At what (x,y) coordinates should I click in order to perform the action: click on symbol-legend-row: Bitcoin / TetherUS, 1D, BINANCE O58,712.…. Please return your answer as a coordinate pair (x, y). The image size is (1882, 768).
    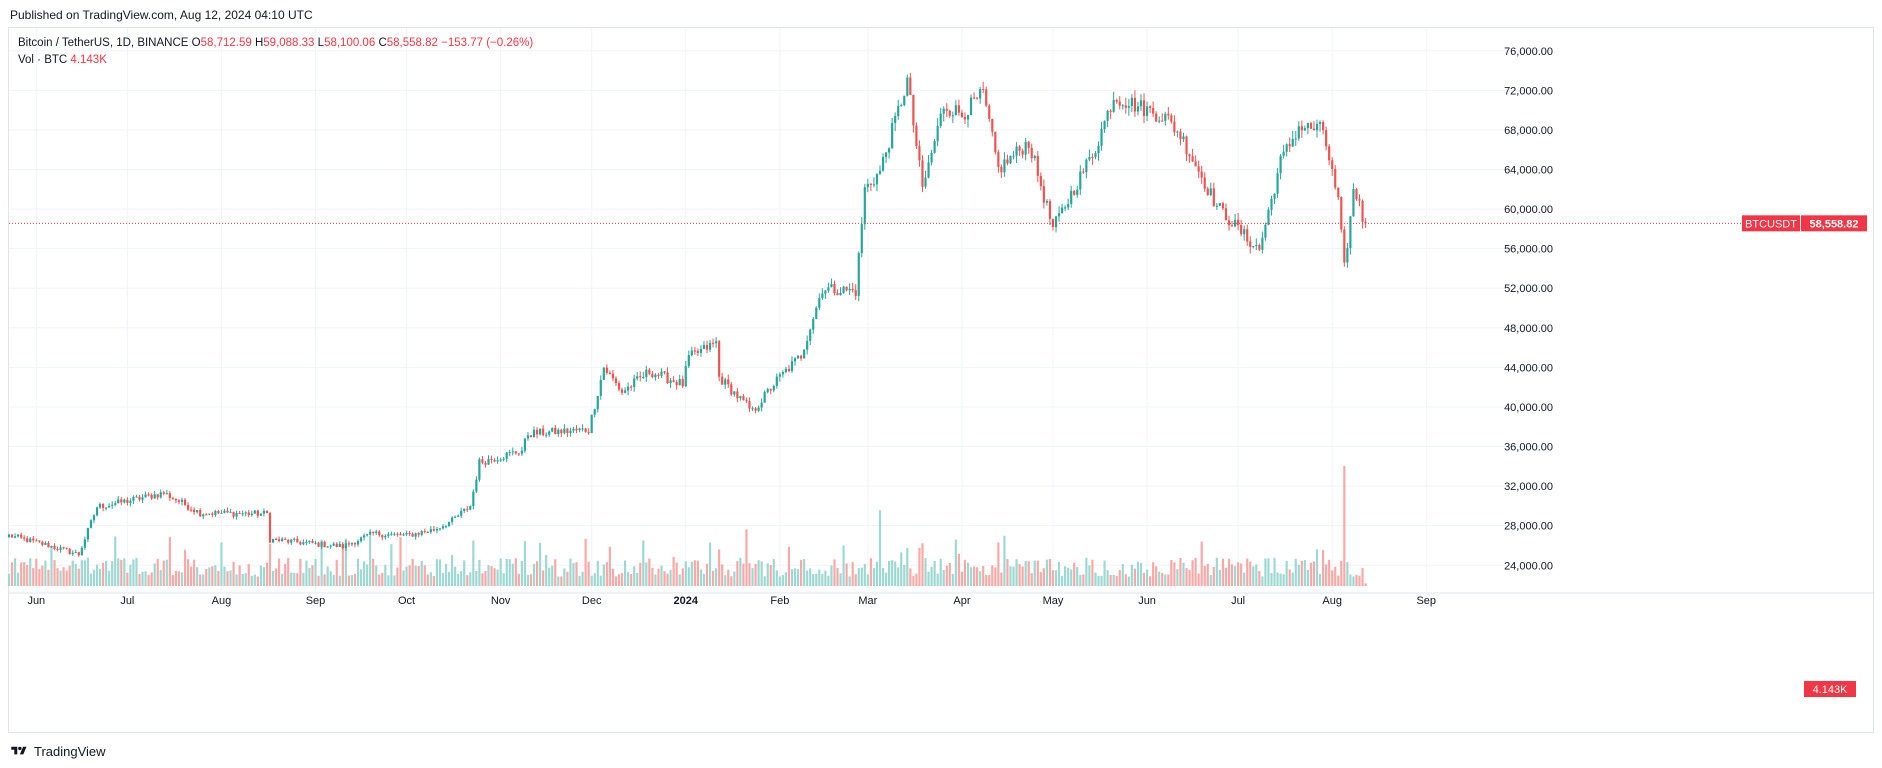
    Looking at the image, I should click on (275, 43).